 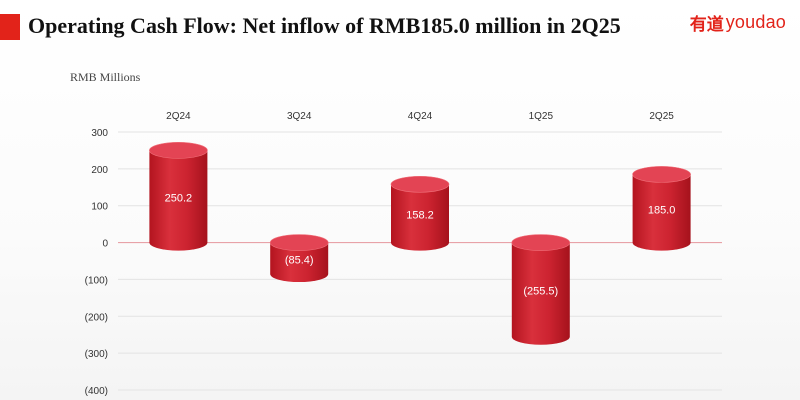 What do you see at coordinates (178, 116) in the screenshot?
I see `category-label-2q24: 2Q24` at bounding box center [178, 116].